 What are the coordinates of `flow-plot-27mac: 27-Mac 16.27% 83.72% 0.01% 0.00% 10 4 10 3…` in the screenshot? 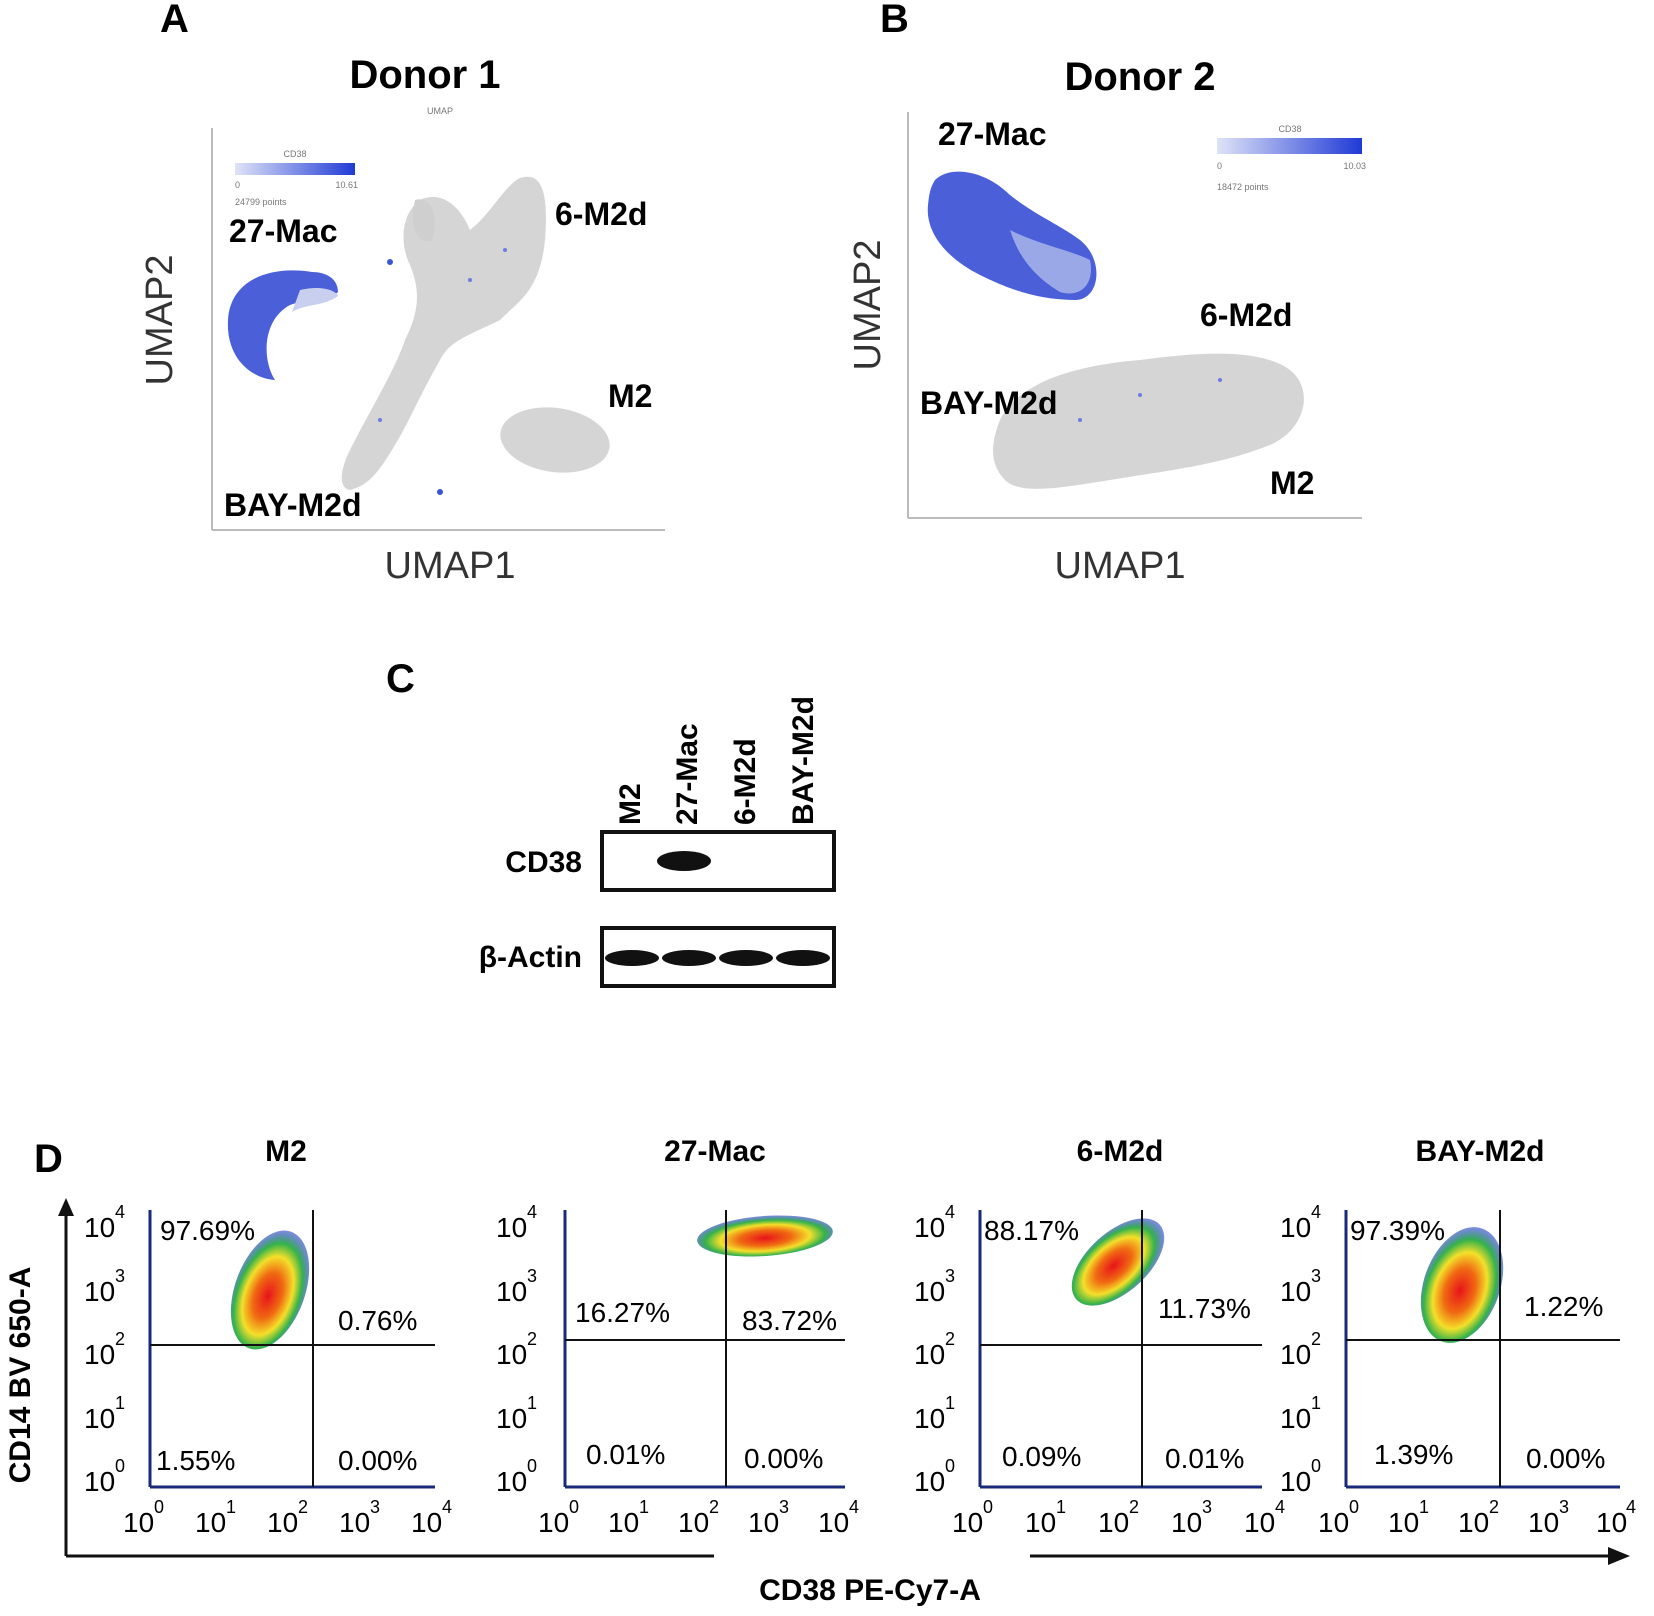 It's located at (677, 1336).